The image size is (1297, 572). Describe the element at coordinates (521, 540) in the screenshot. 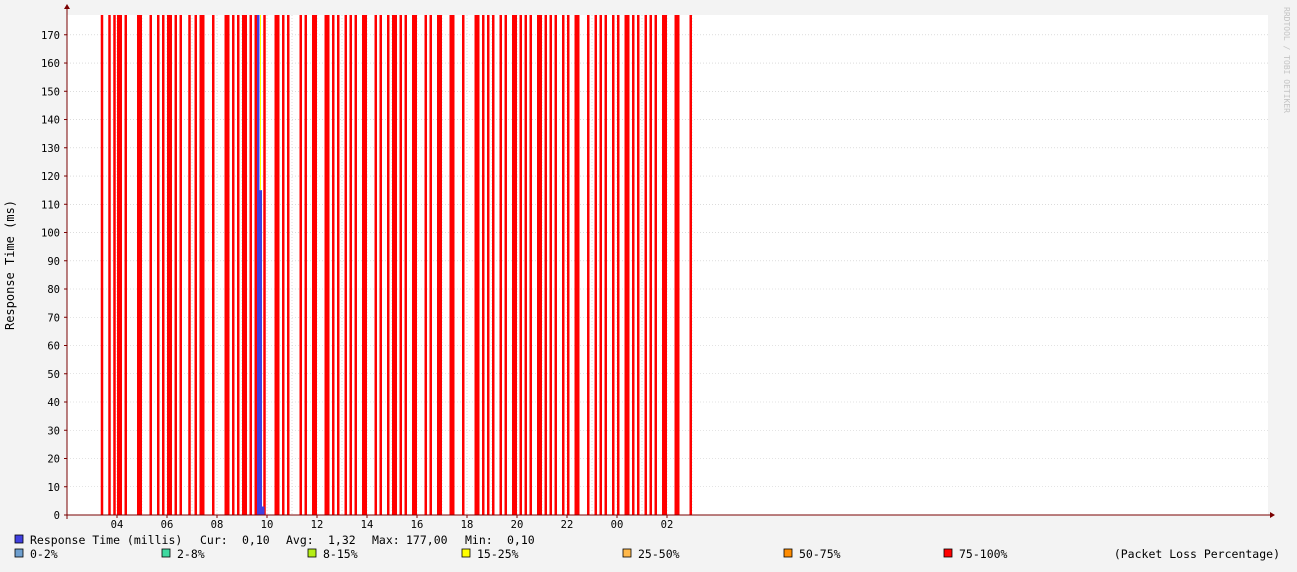

I see `legend-min-value: 0,10` at that location.